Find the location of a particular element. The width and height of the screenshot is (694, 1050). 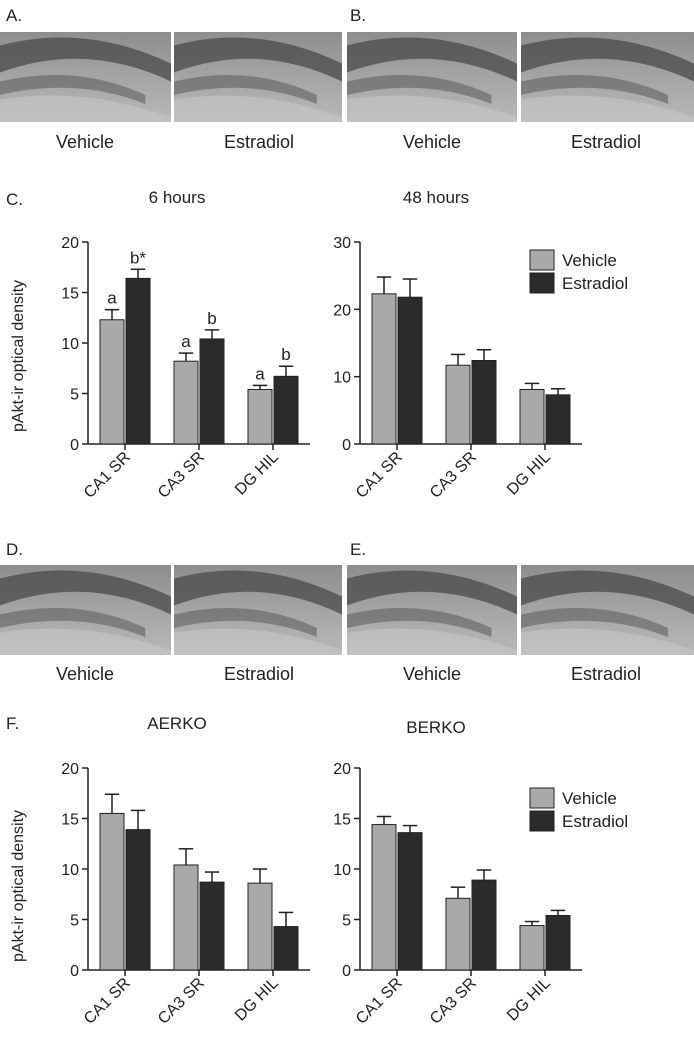

chart-title-6-hours: 6 hours is located at coordinates (177, 197).